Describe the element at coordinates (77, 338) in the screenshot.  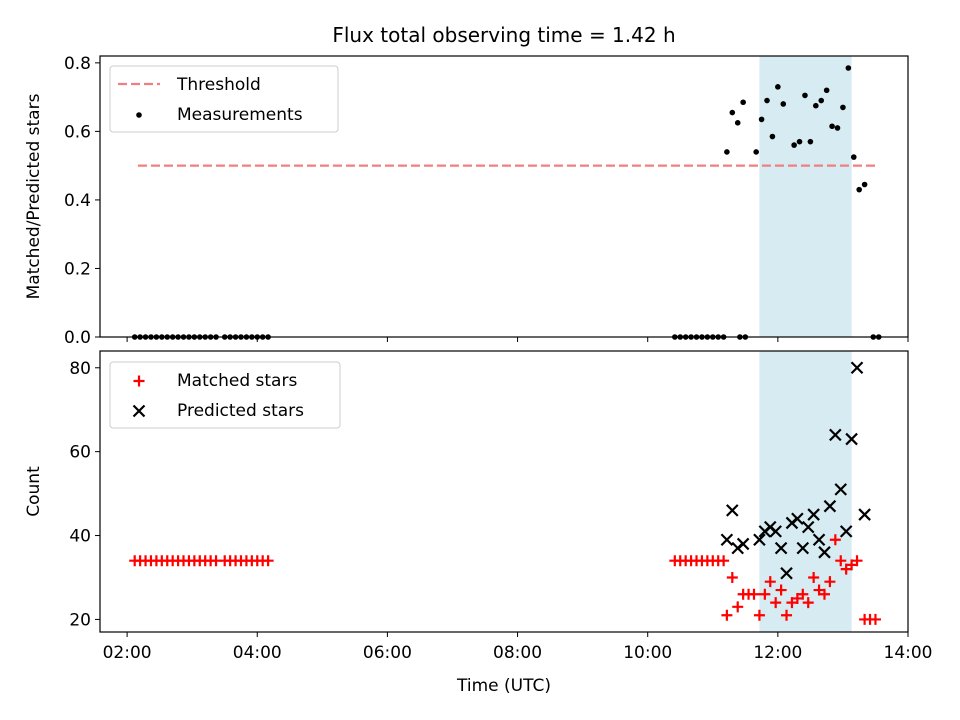
I see `y-tick-label: 0.0` at that location.